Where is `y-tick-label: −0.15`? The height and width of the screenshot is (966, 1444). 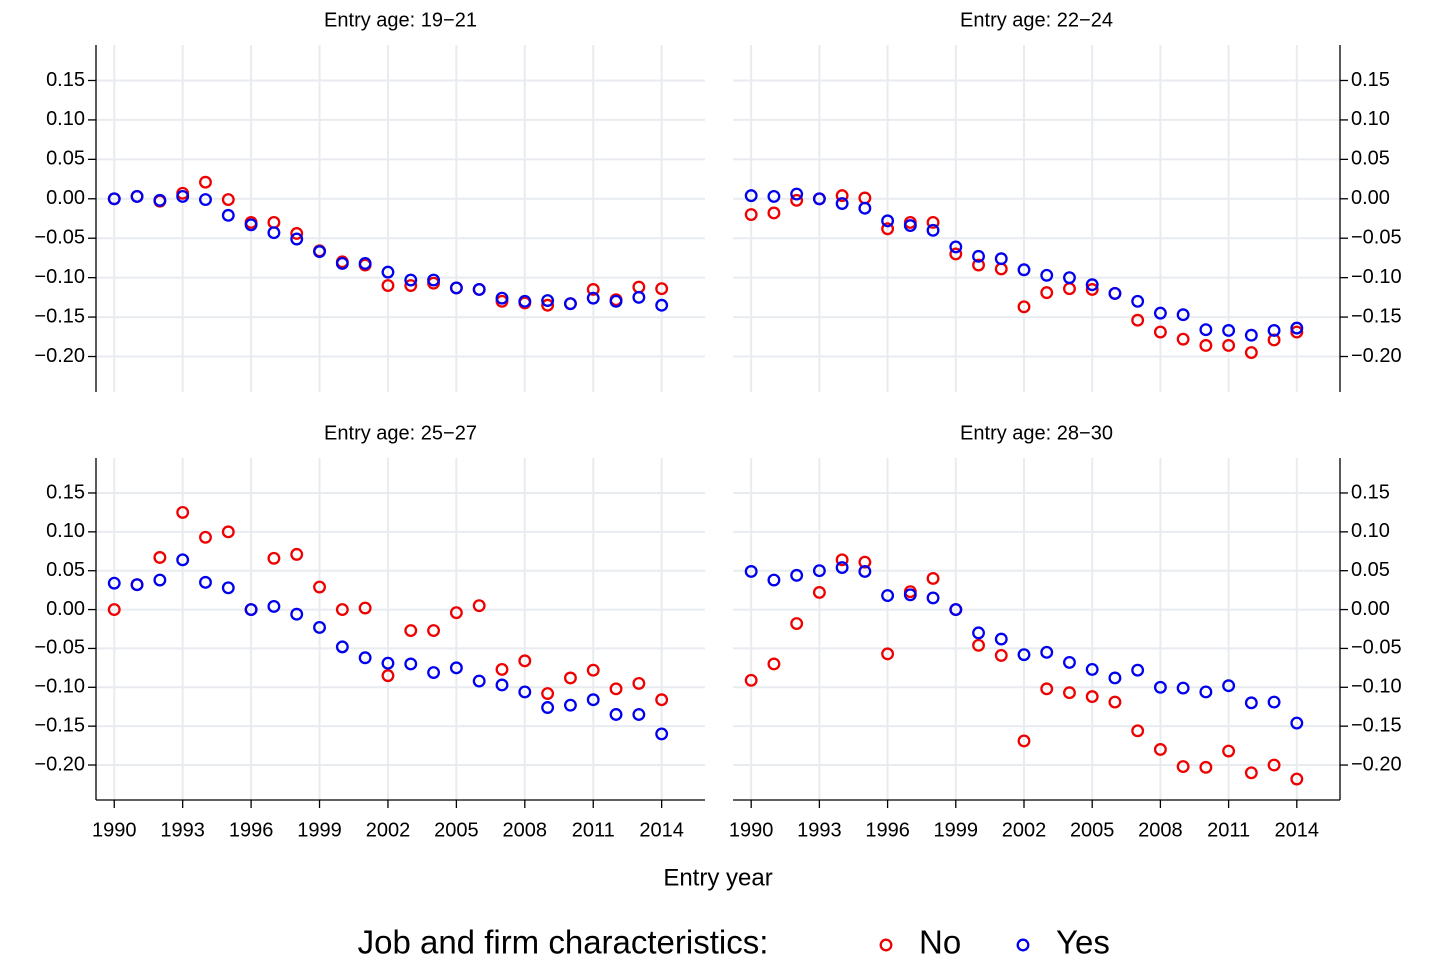
y-tick-label: −0.15 is located at coordinates (59, 316).